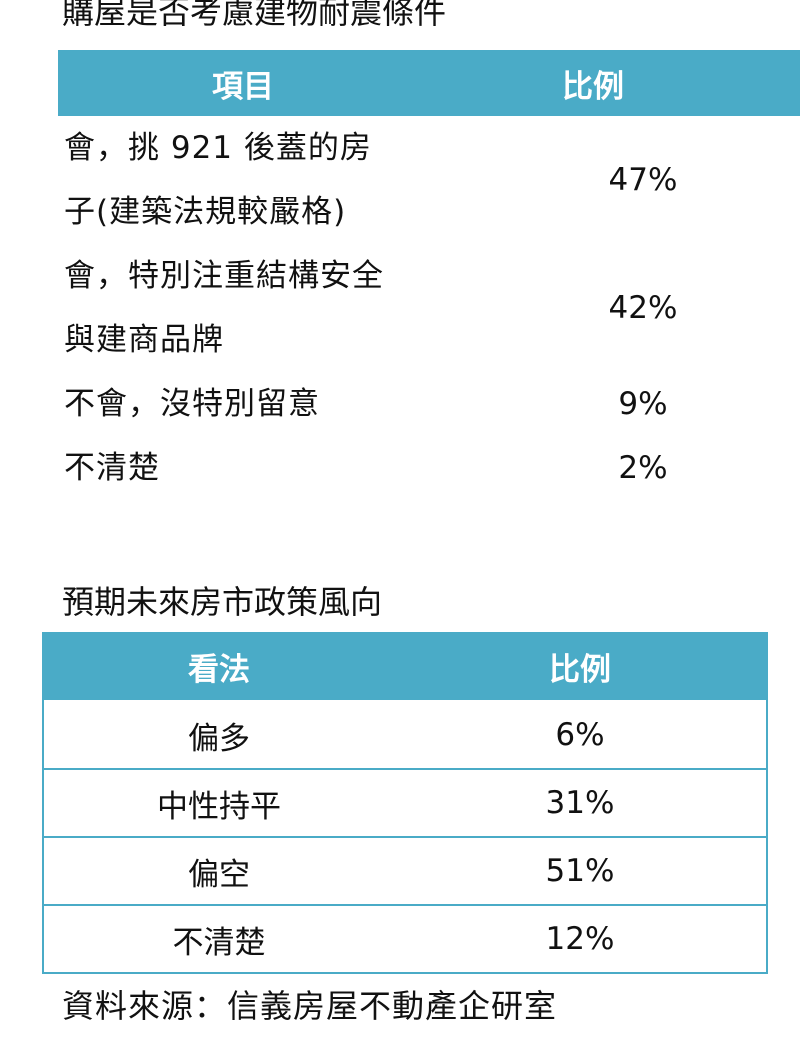 Image resolution: width=800 pixels, height=1064 pixels. I want to click on table2-header-ratio: 比例, so click(580, 669).